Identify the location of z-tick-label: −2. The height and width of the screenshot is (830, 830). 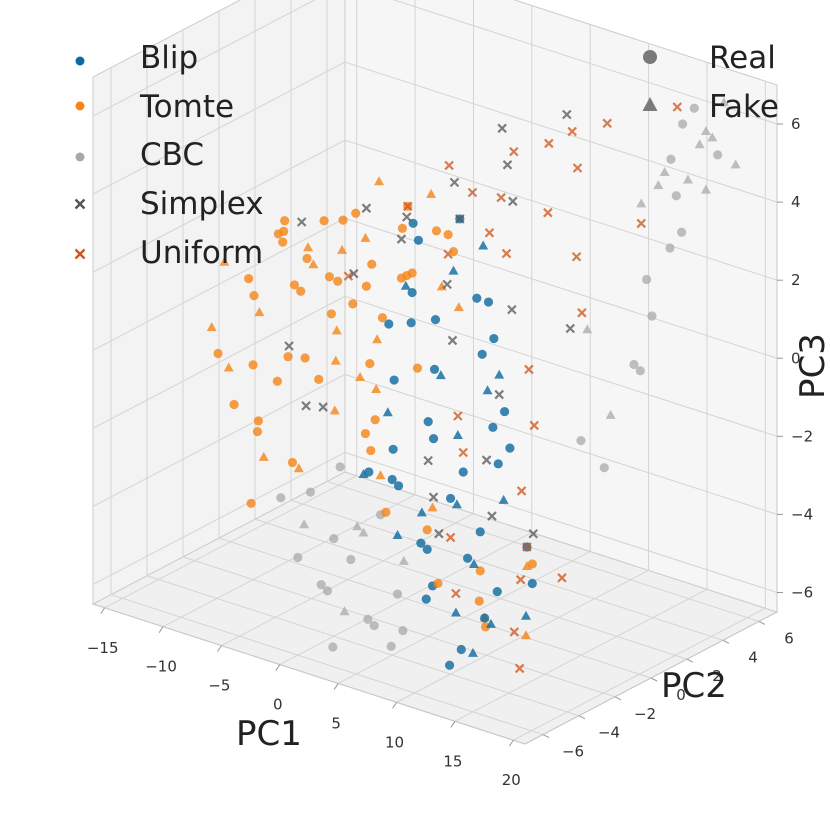
(802, 436).